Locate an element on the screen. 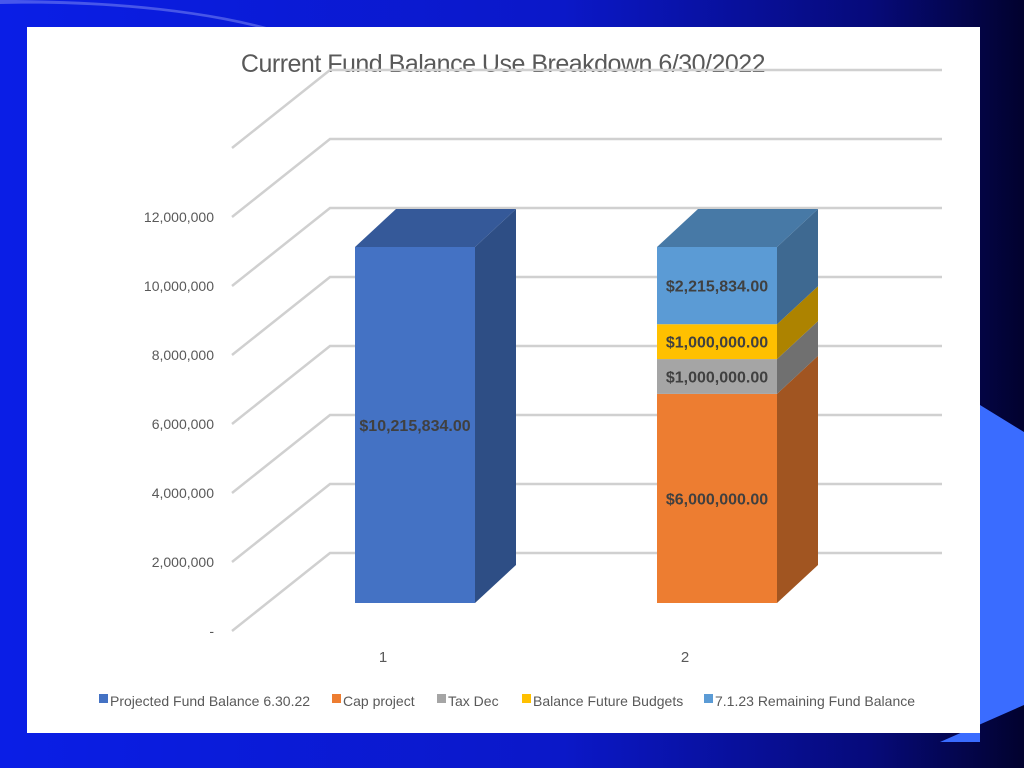 This screenshot has width=1024, height=768. y-tick-label: 4,000,000 is located at coordinates (183, 493).